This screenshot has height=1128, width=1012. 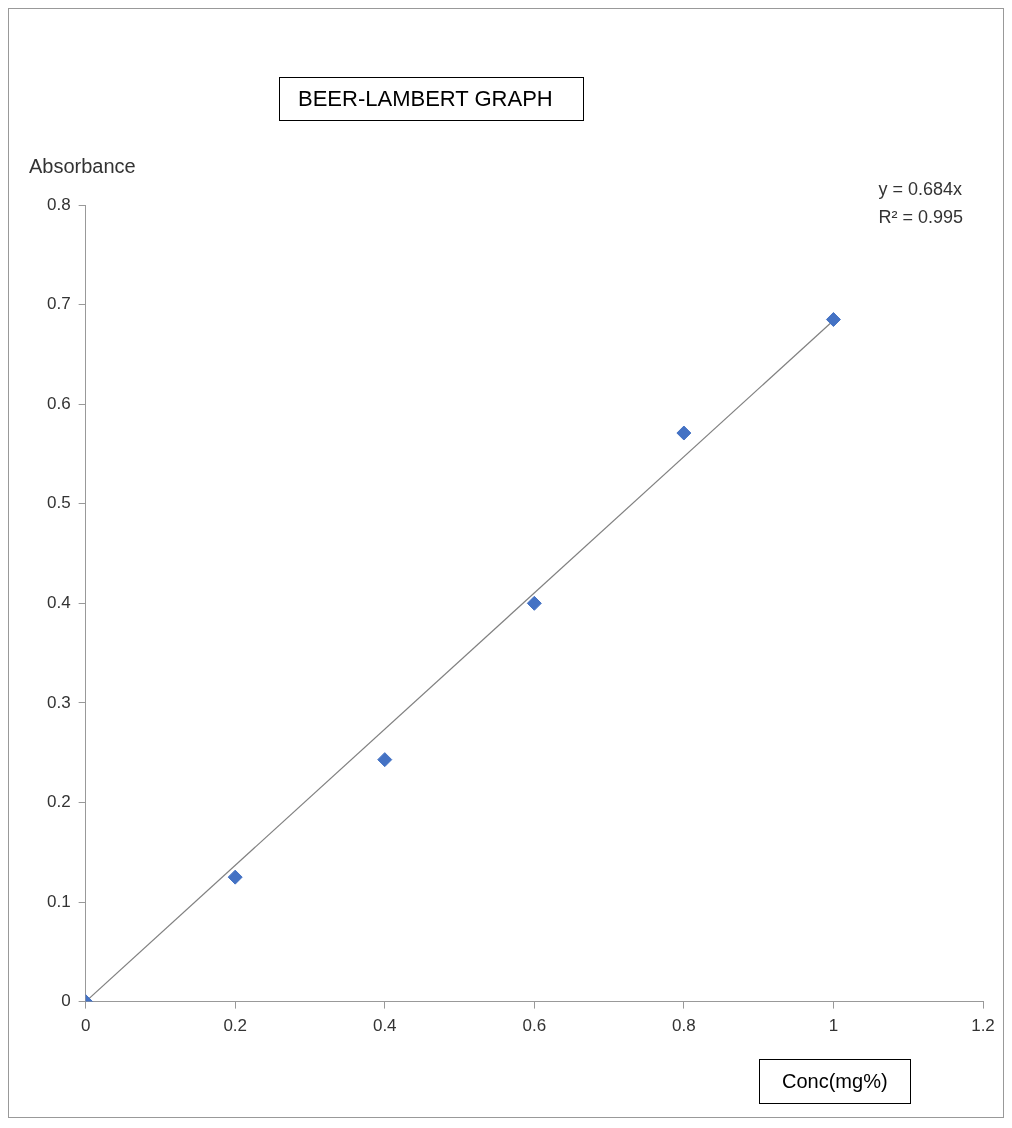 I want to click on y-tick-label: 0.4, so click(x=58, y=602).